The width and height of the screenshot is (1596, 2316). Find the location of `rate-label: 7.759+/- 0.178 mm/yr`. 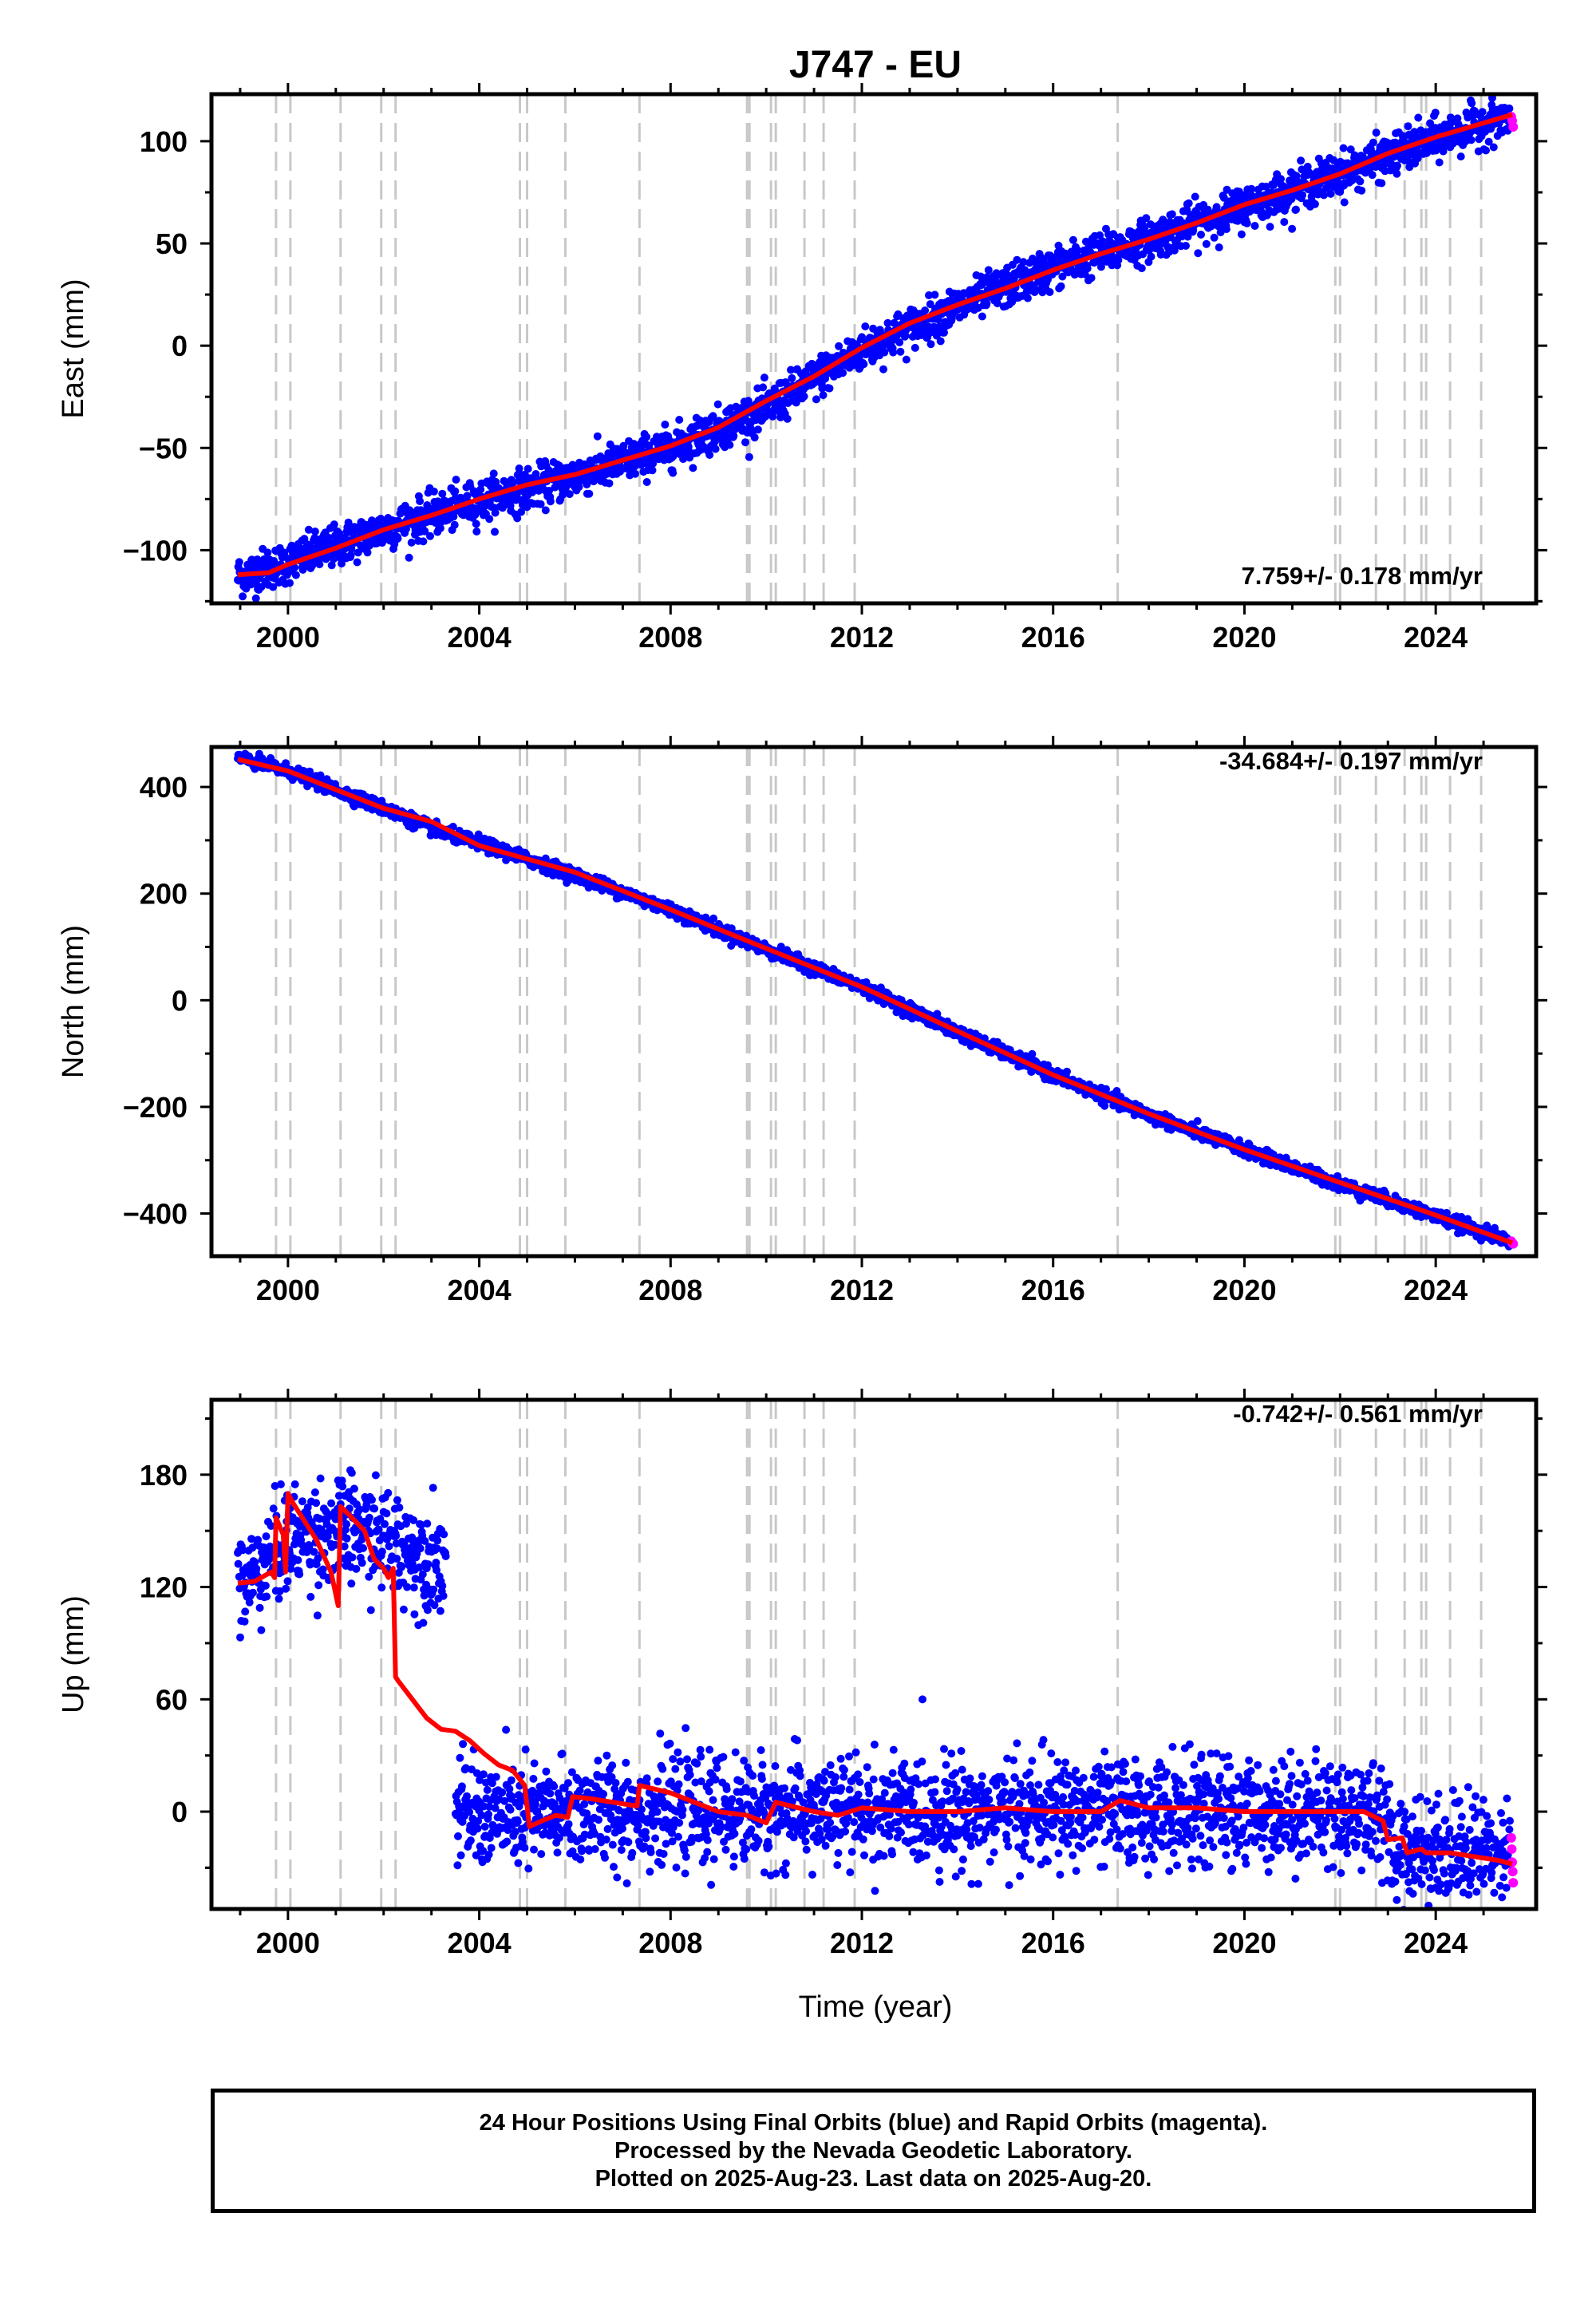

rate-label: 7.759+/- 0.178 mm/yr is located at coordinates (1362, 576).